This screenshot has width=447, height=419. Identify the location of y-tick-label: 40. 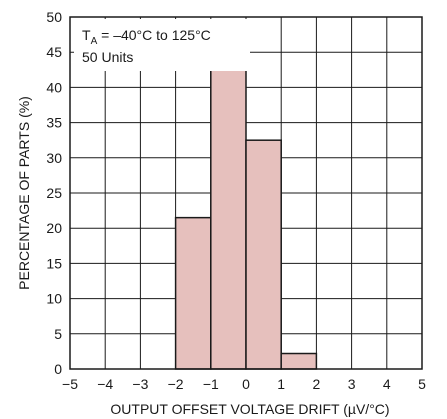
(54, 87).